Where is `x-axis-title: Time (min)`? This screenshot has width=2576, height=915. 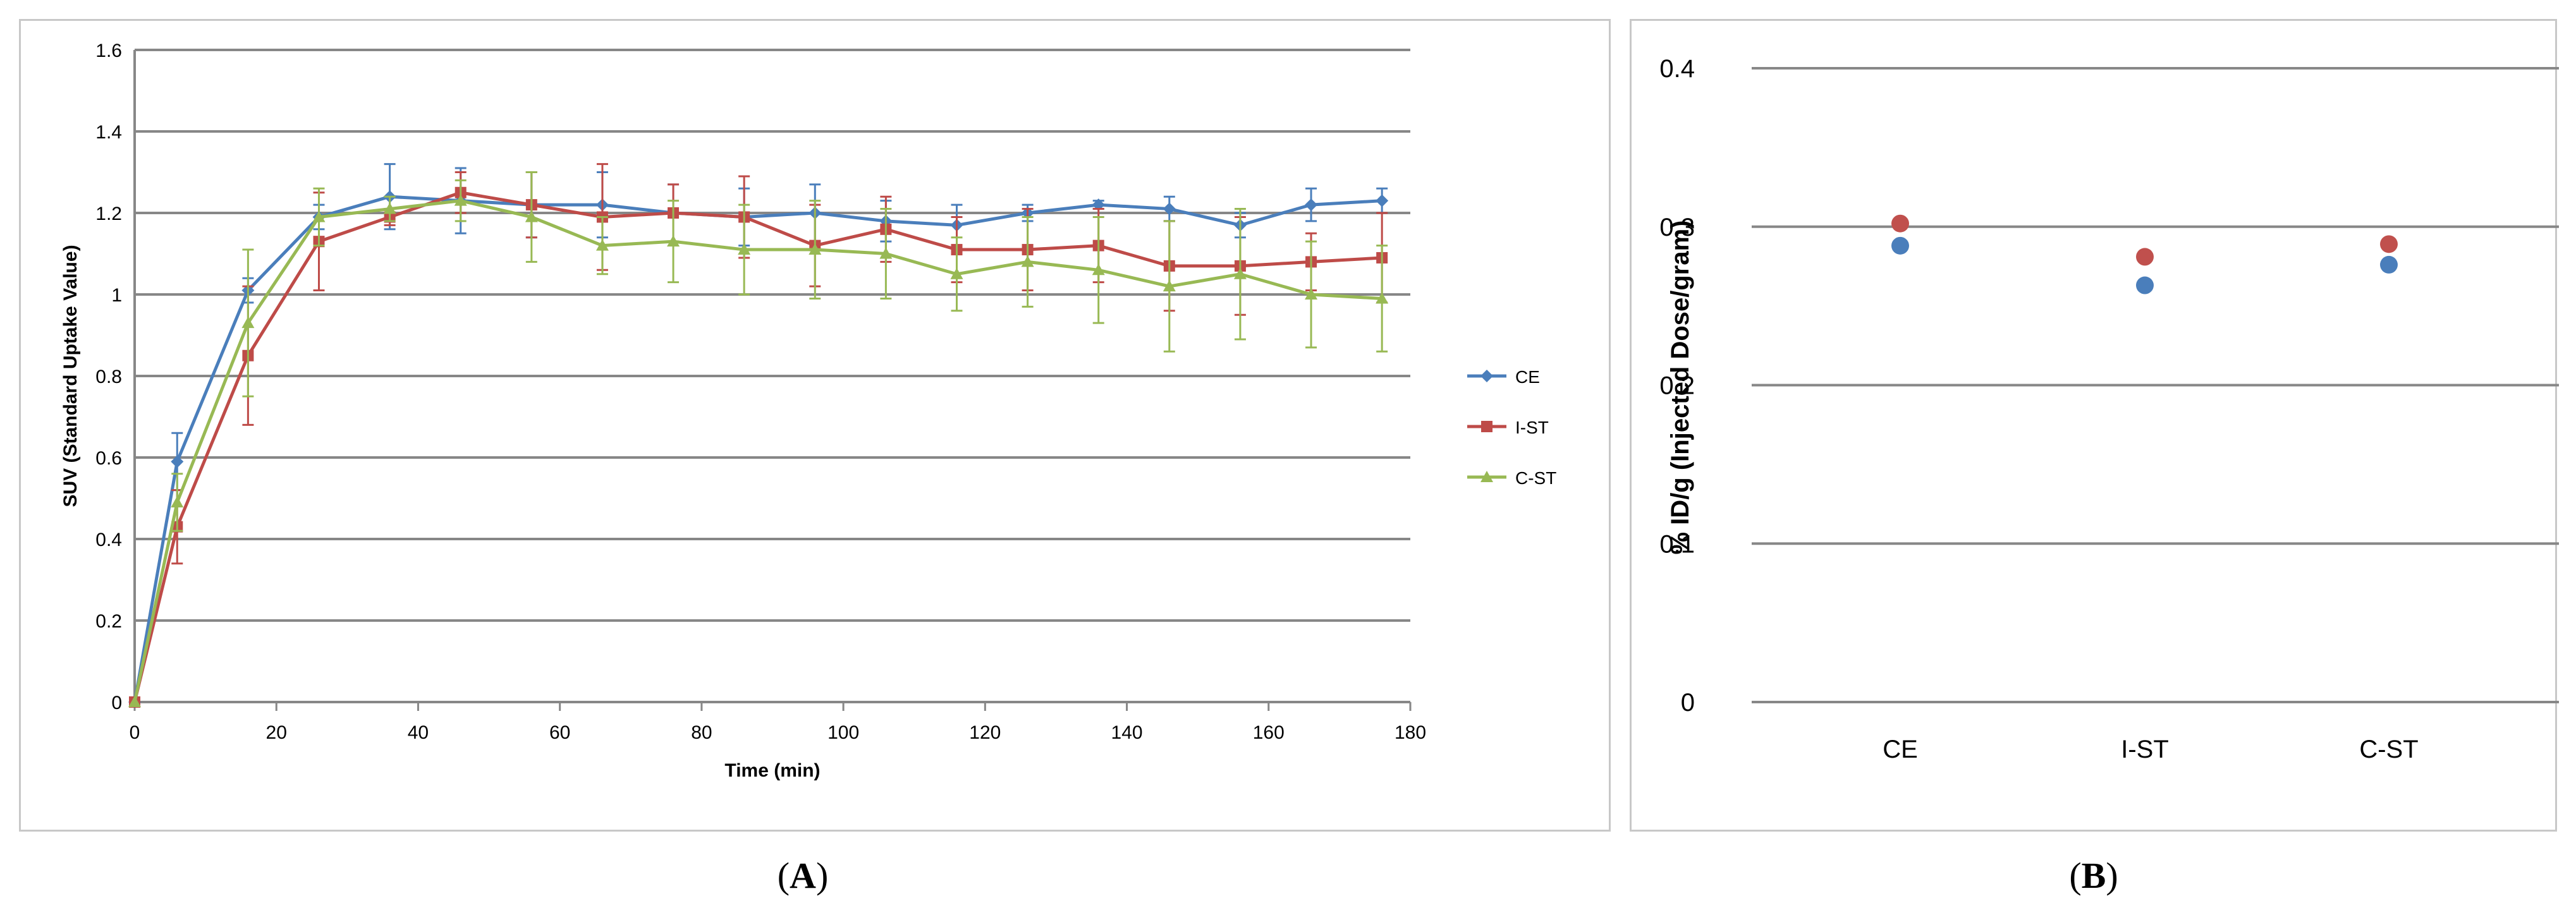 x-axis-title: Time (min) is located at coordinates (772, 770).